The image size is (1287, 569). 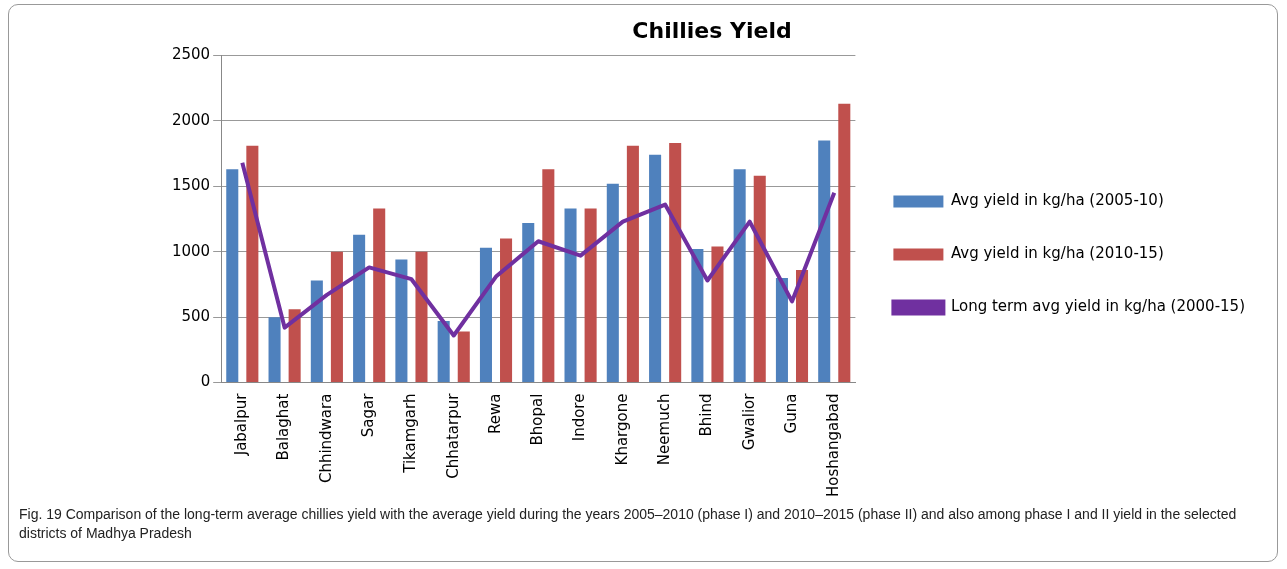 I want to click on legend-label: Avg yield in kg/ha (2005-10), so click(x=1057, y=200).